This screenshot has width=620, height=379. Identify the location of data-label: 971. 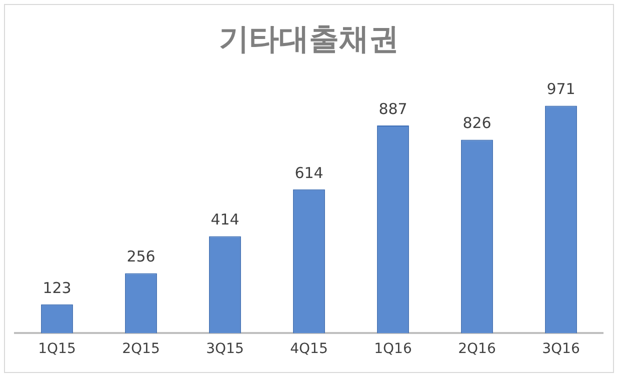
(561, 89).